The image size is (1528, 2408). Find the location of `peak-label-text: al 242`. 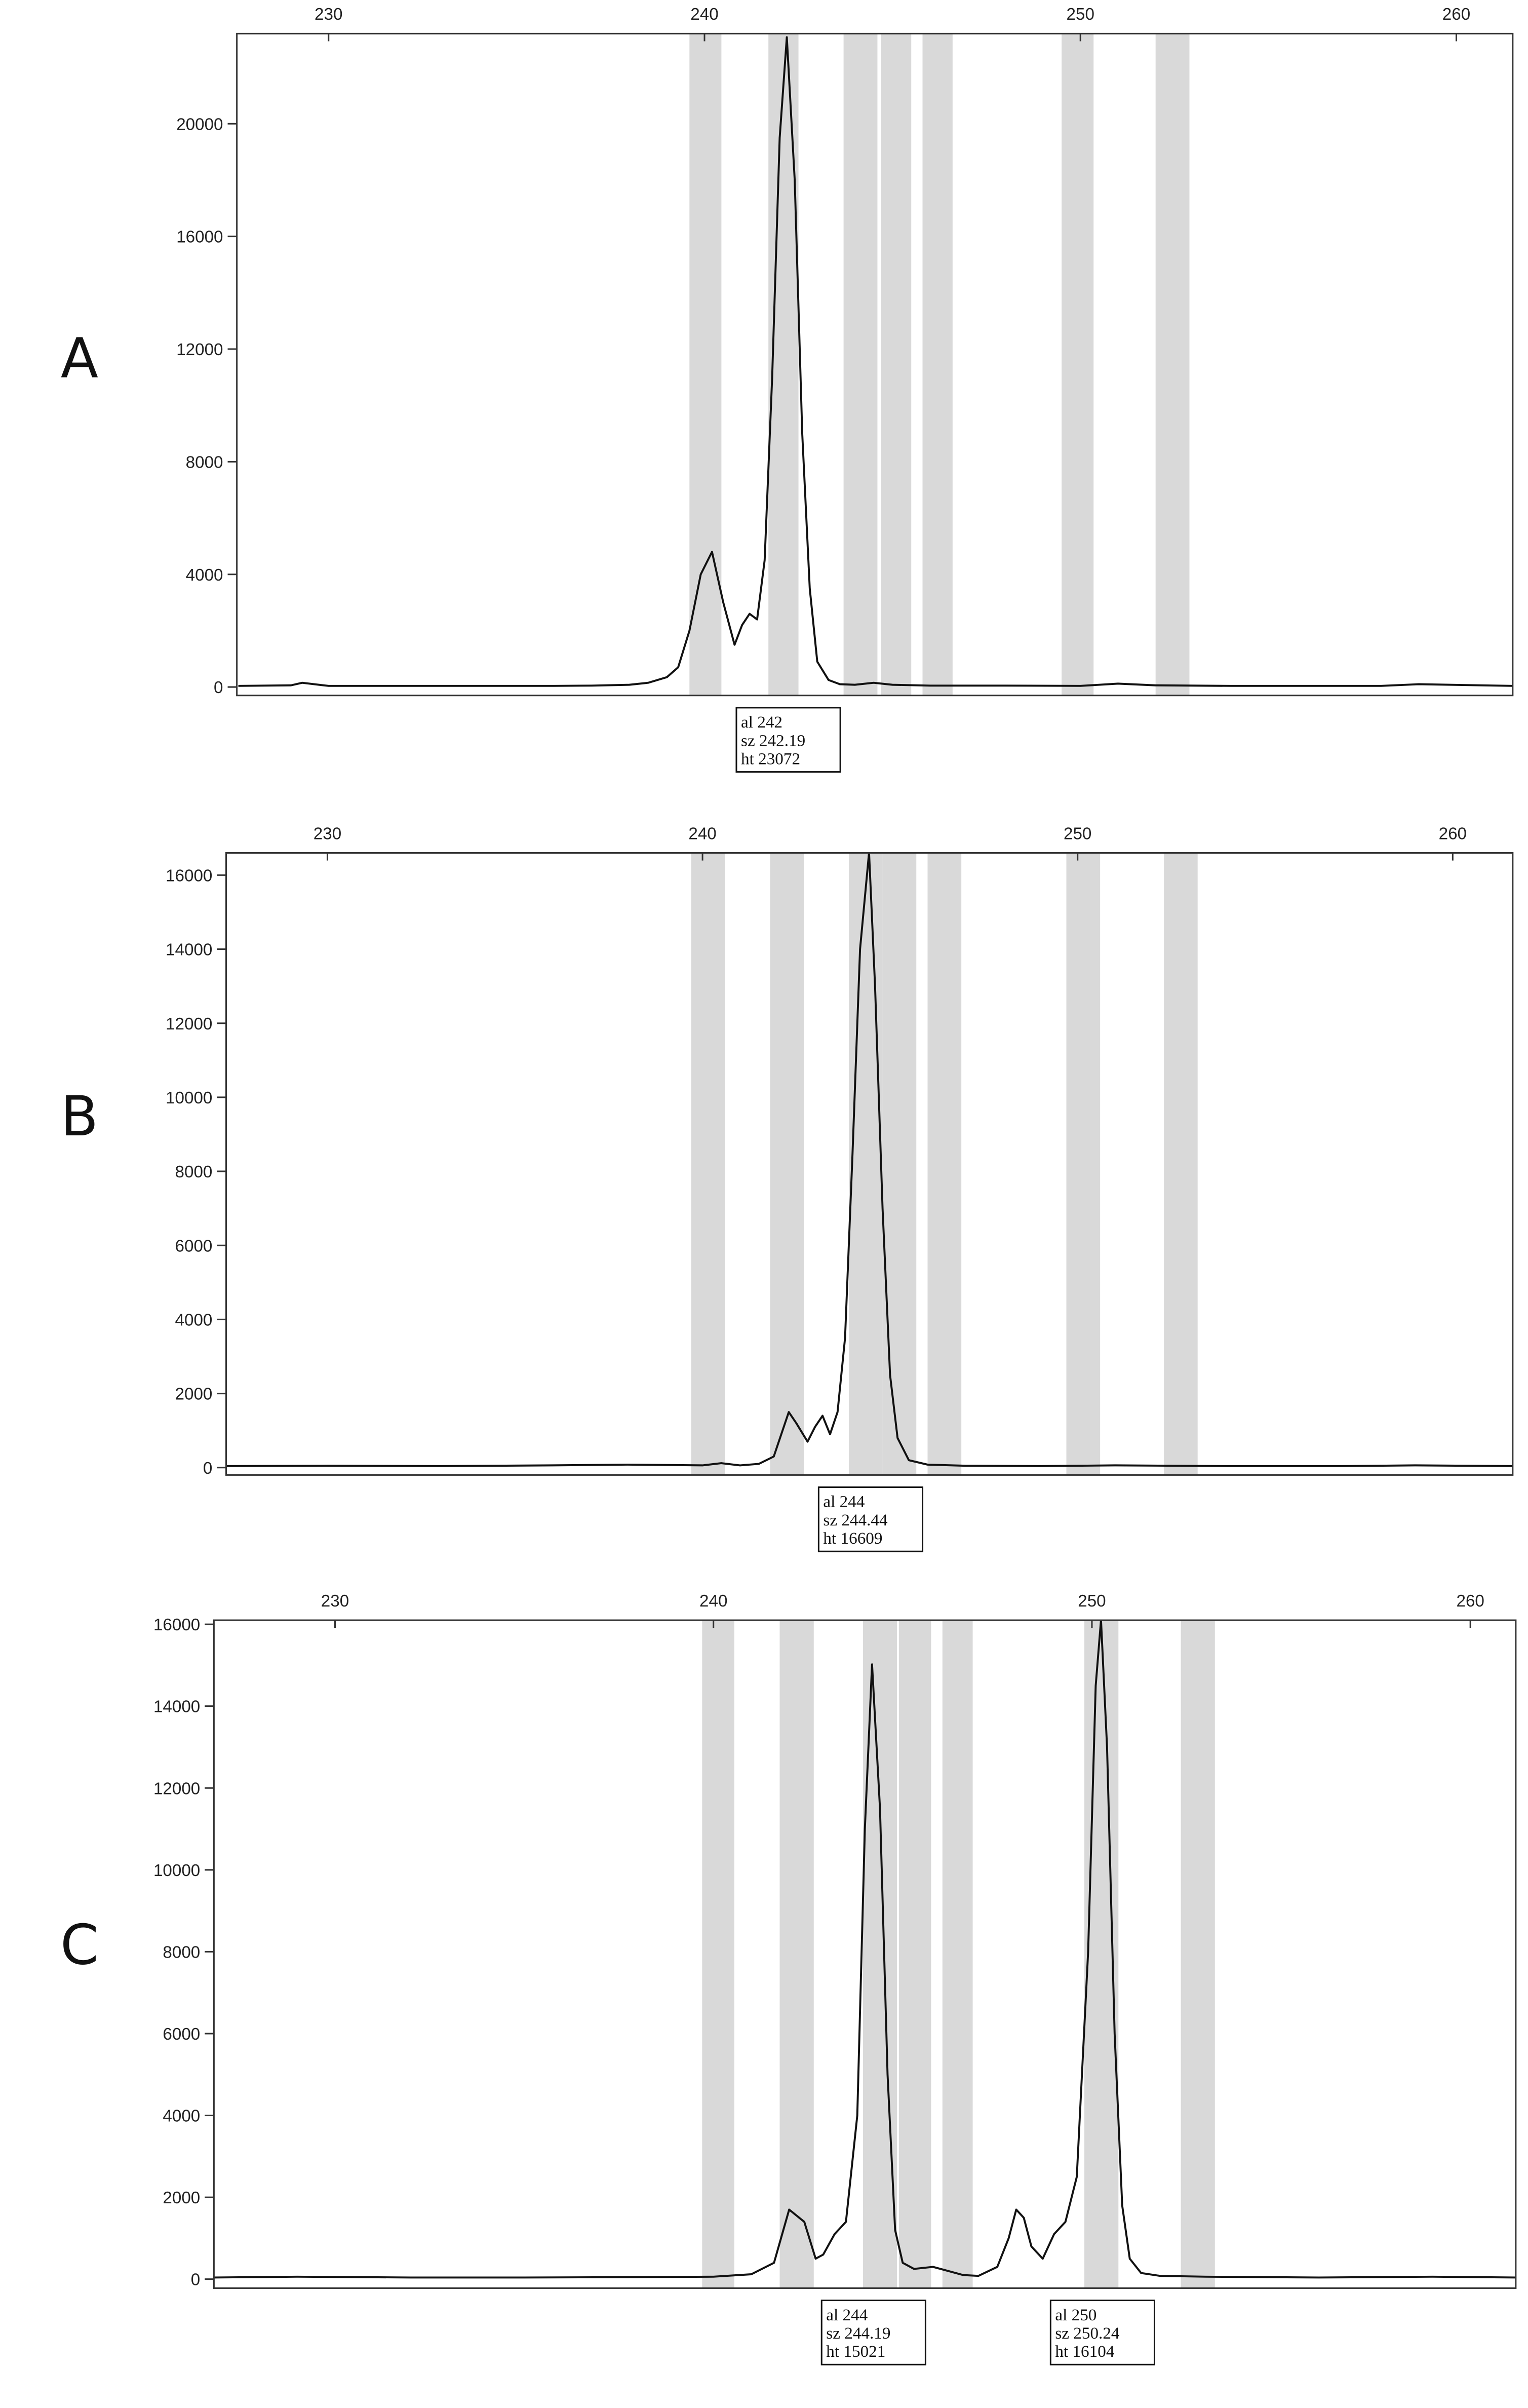

peak-label-text: al 242 is located at coordinates (761, 722).